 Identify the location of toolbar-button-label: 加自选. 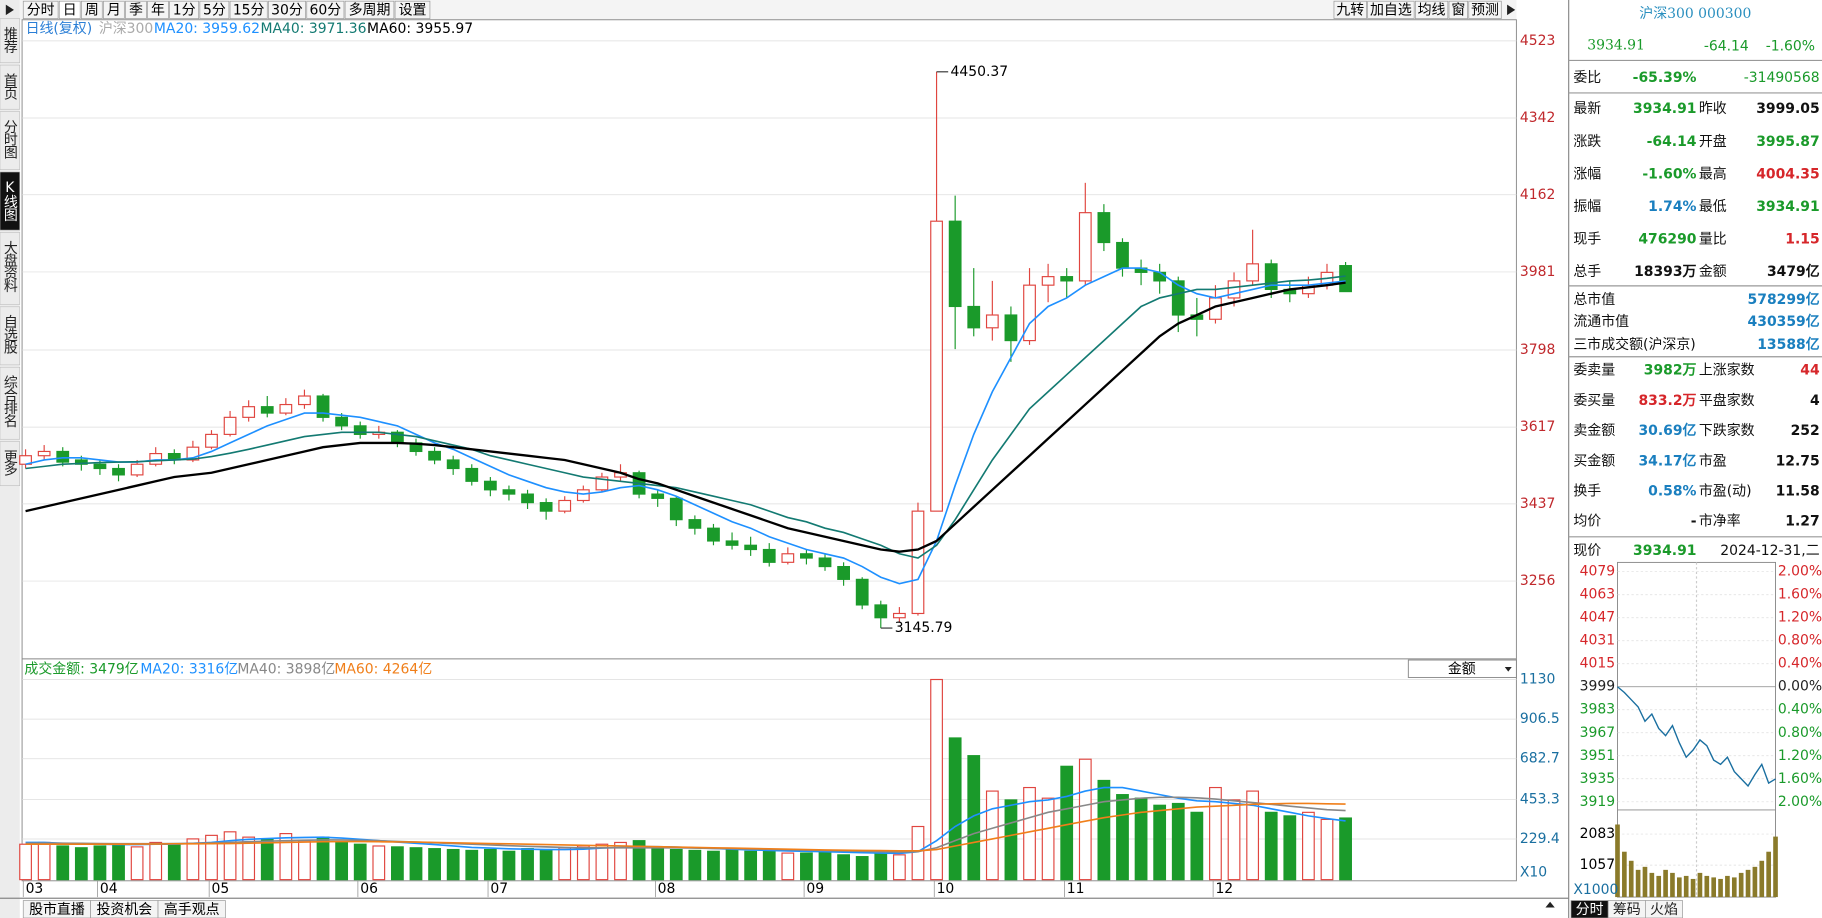
(1391, 10).